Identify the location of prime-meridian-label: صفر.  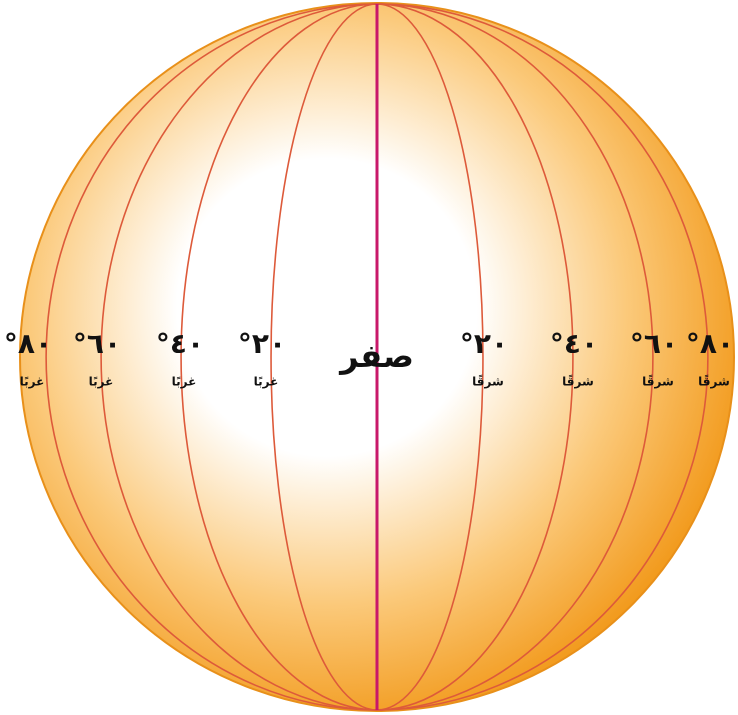
(376, 356).